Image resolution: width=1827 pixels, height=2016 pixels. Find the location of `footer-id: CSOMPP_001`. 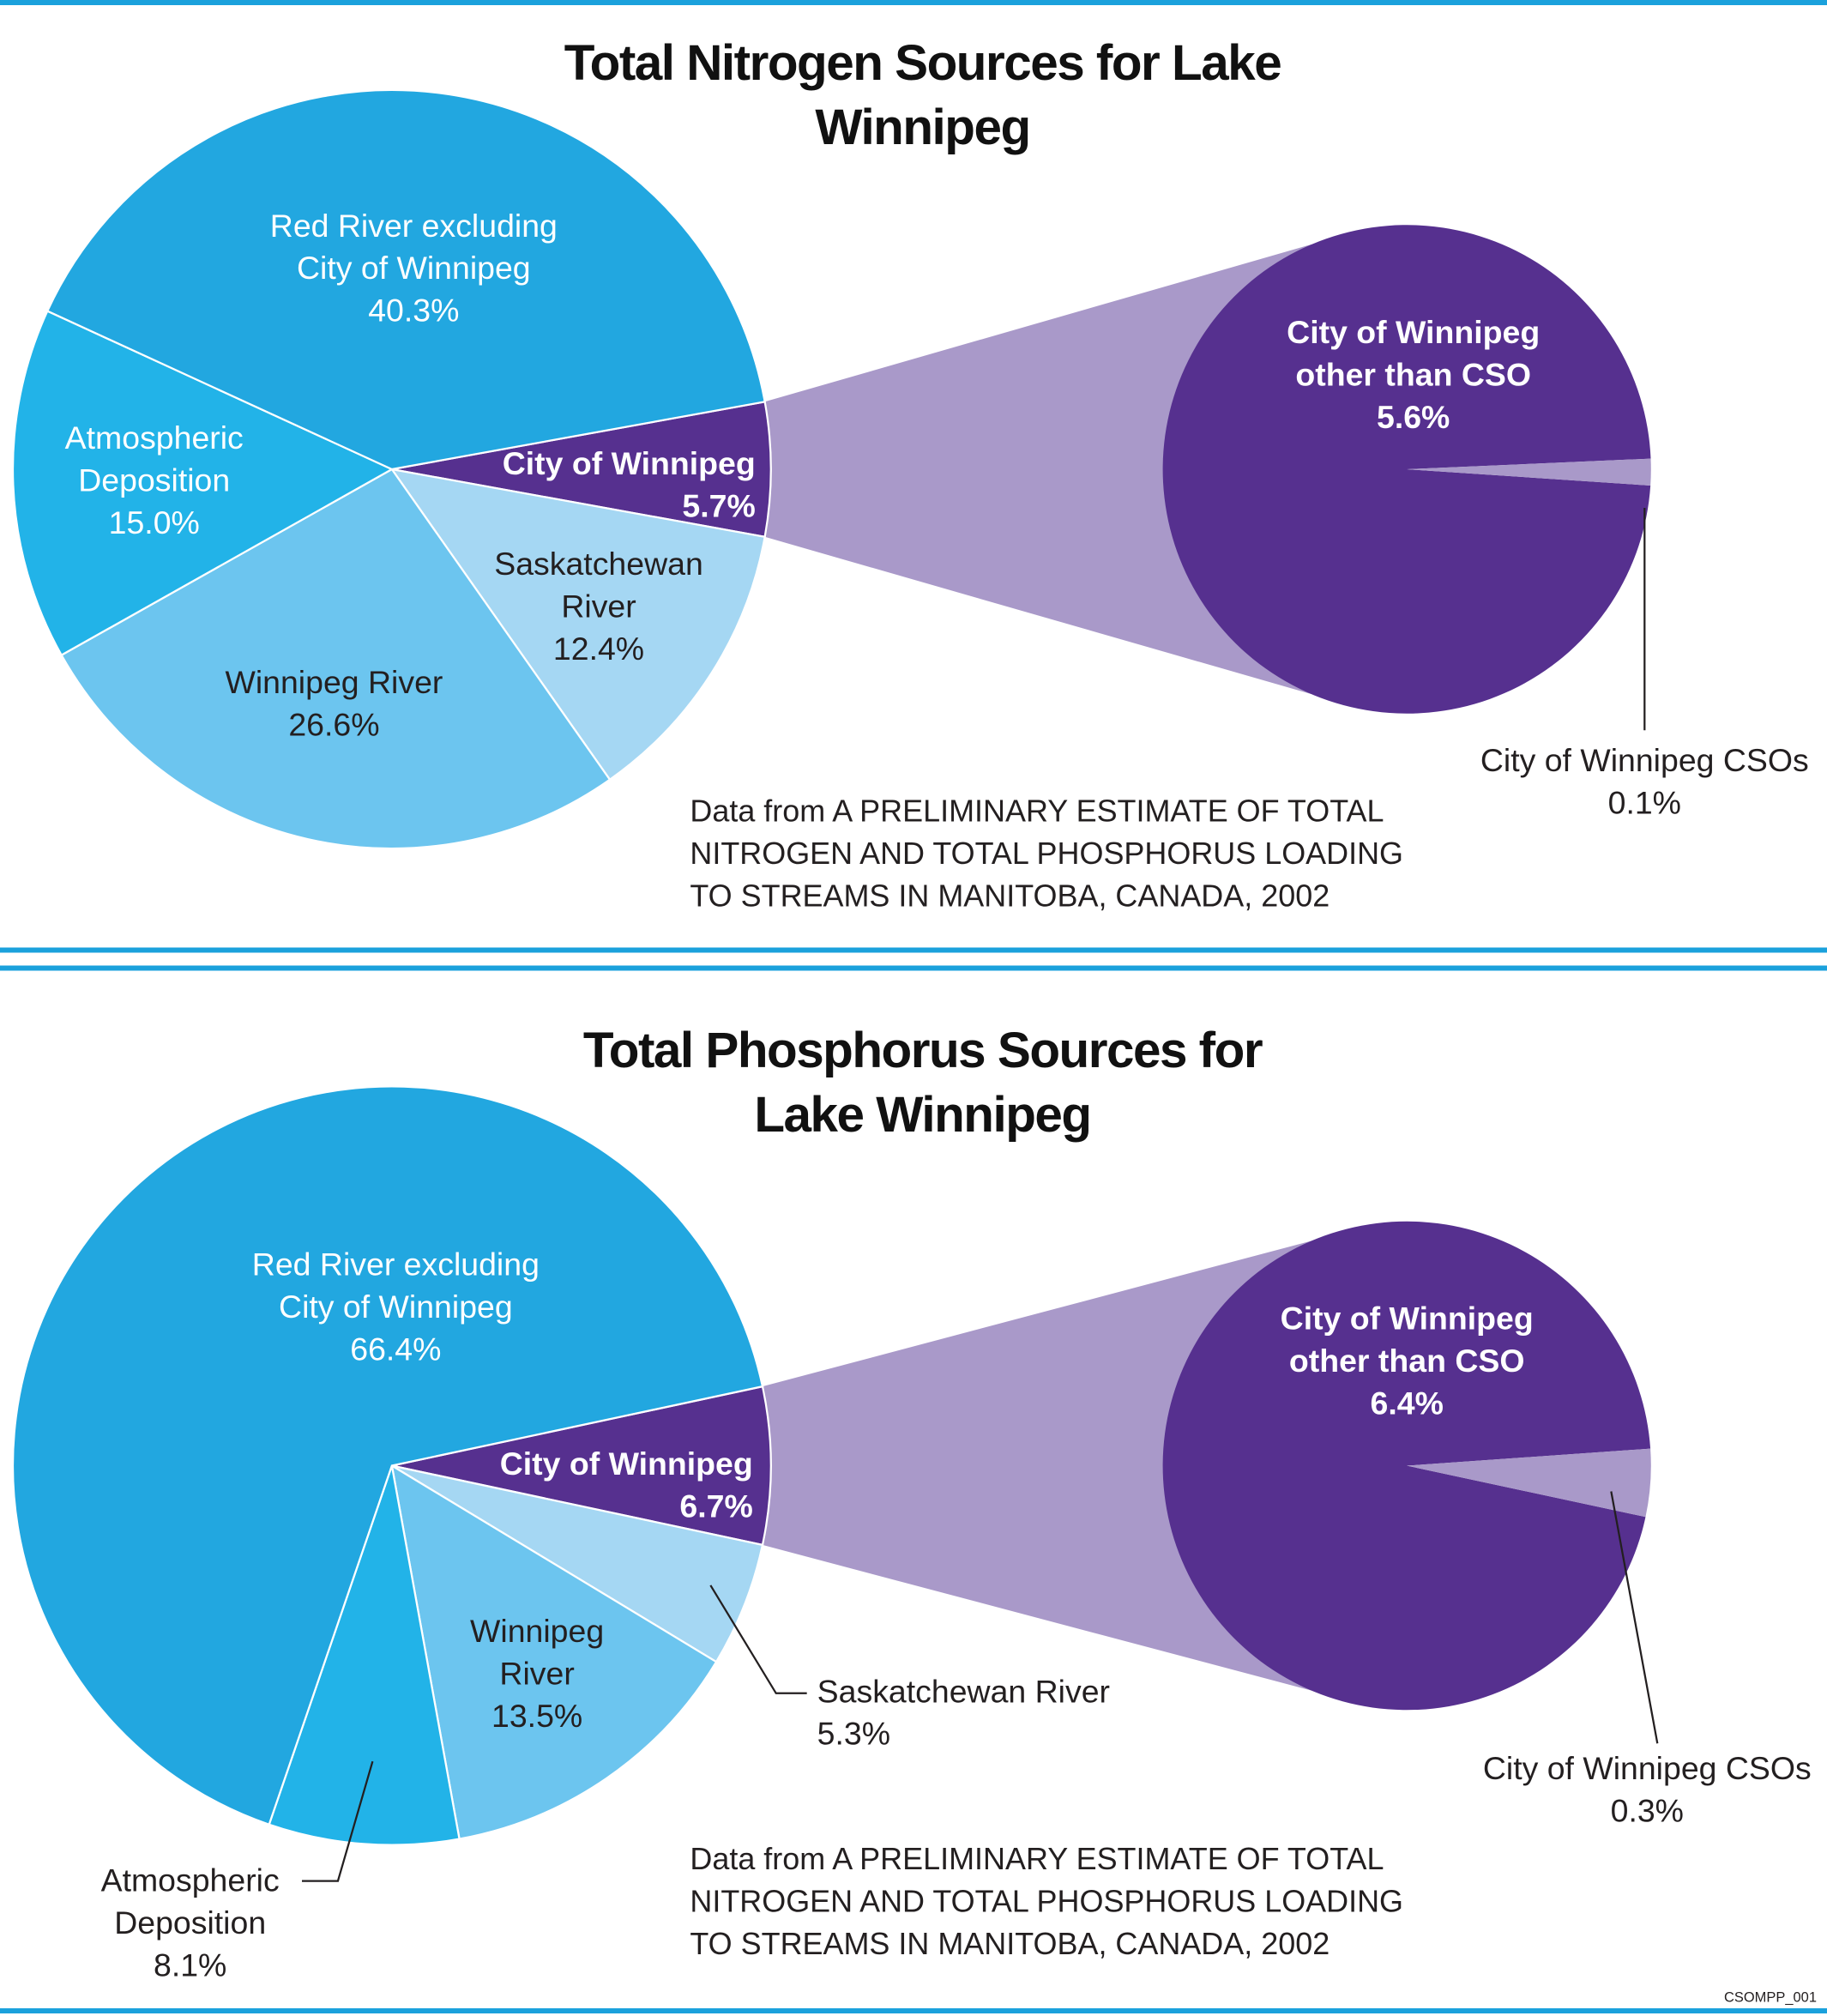

footer-id: CSOMPP_001 is located at coordinates (1770, 1998).